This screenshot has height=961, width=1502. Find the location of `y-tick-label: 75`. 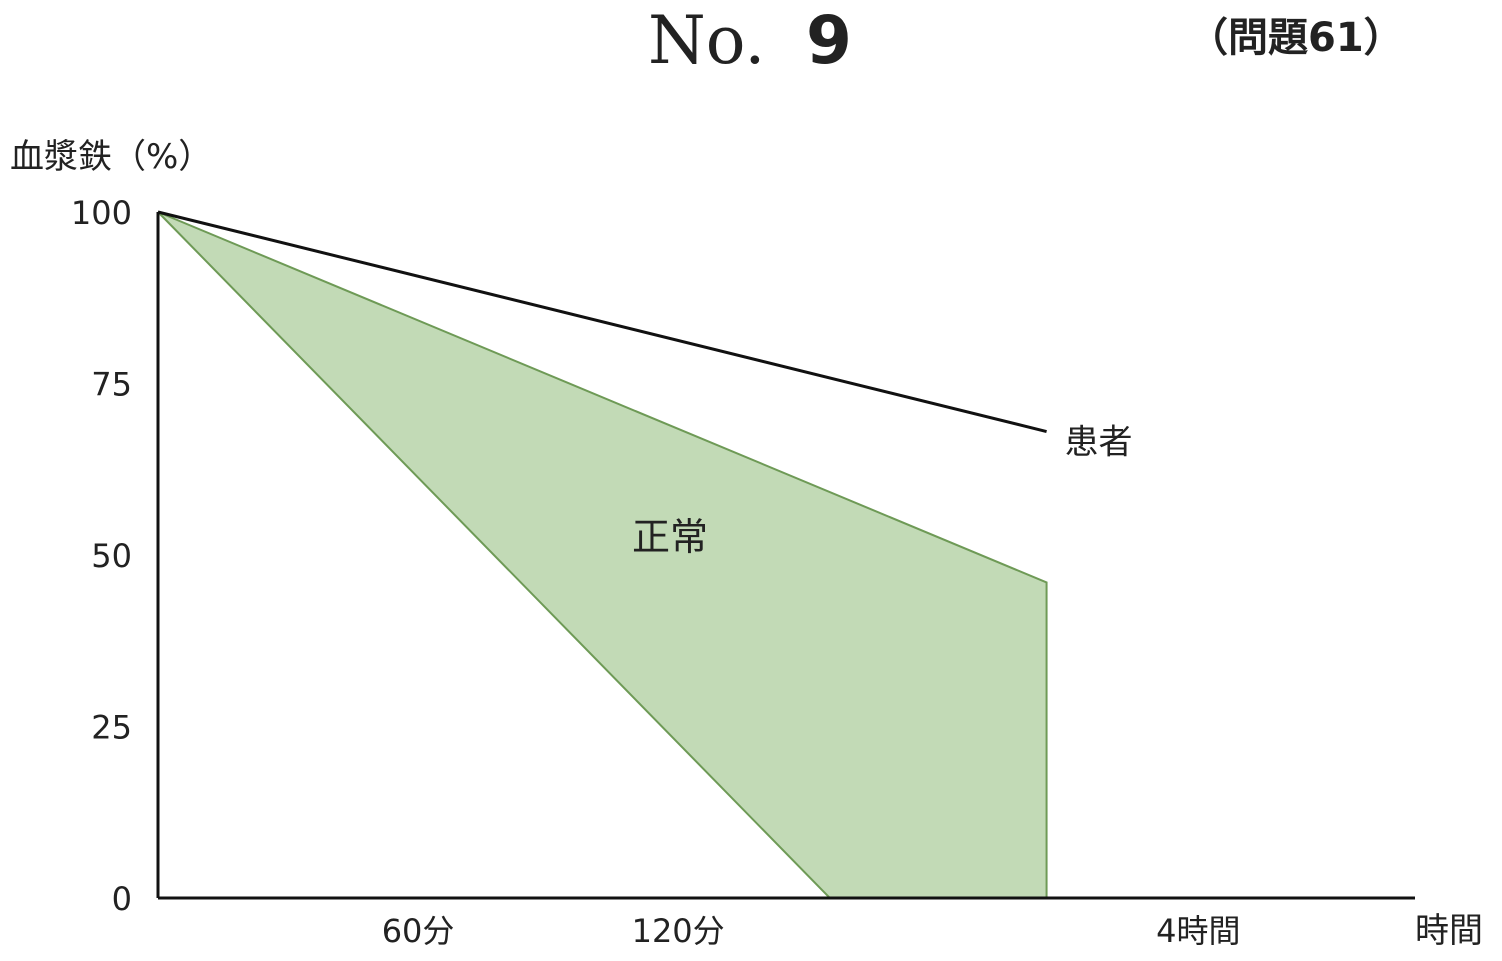

y-tick-label: 75 is located at coordinates (111, 385).